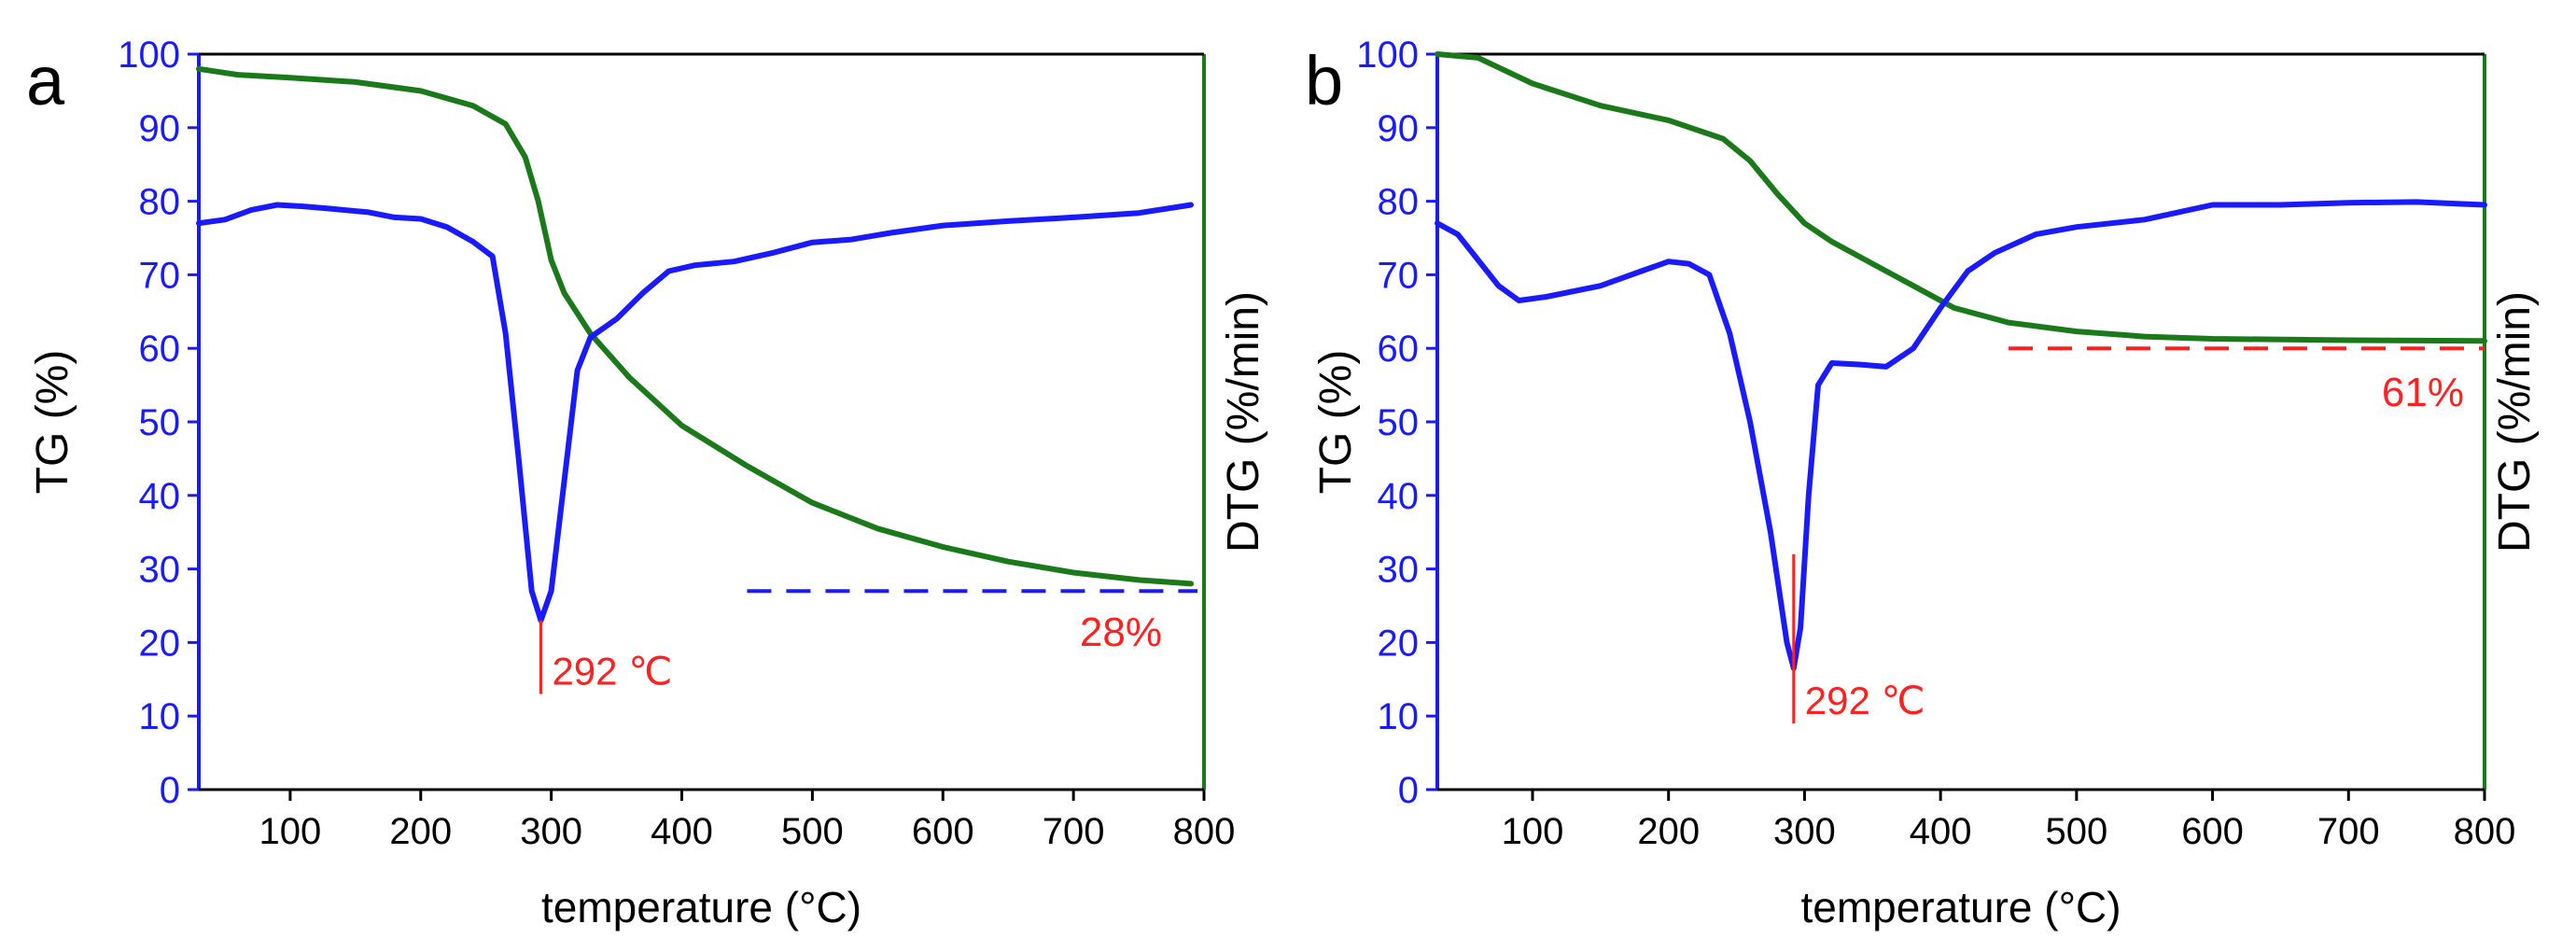 The height and width of the screenshot is (952, 2576). I want to click on series-tg-line, so click(1961, 197).